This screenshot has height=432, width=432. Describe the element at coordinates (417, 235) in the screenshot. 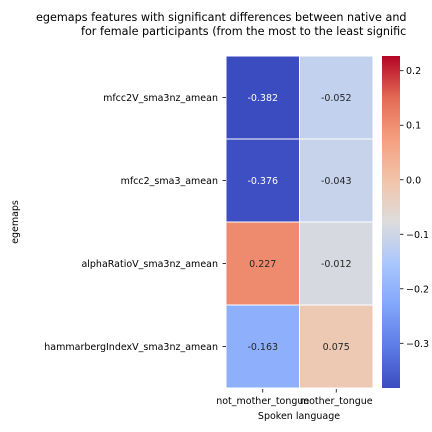

I see `colorbar-tick-label: −0.1` at that location.